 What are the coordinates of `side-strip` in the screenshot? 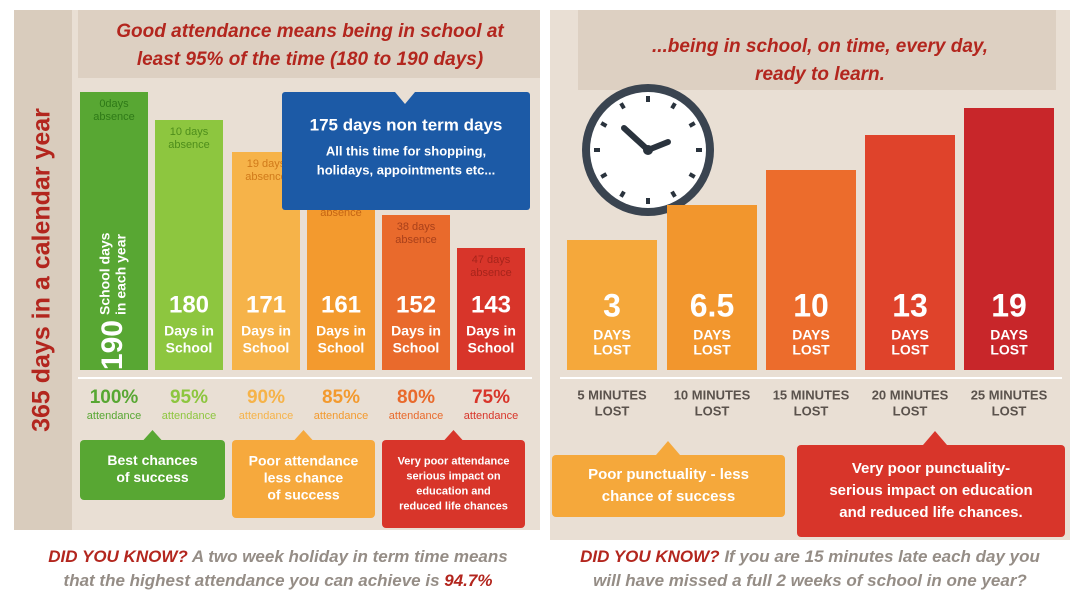 It's located at (43, 270).